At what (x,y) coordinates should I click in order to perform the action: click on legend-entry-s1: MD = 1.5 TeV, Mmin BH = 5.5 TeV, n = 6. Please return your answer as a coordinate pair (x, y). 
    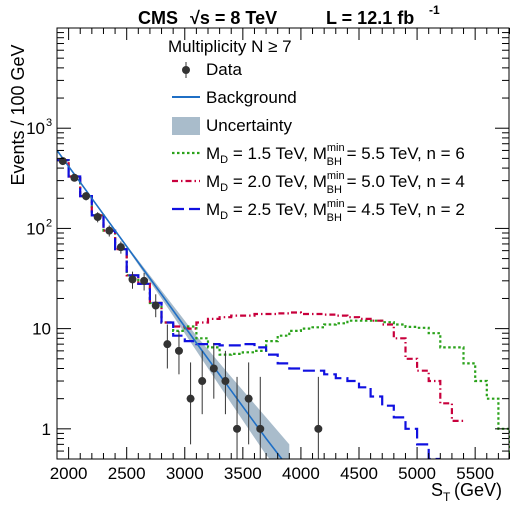
    Looking at the image, I should click on (318, 155).